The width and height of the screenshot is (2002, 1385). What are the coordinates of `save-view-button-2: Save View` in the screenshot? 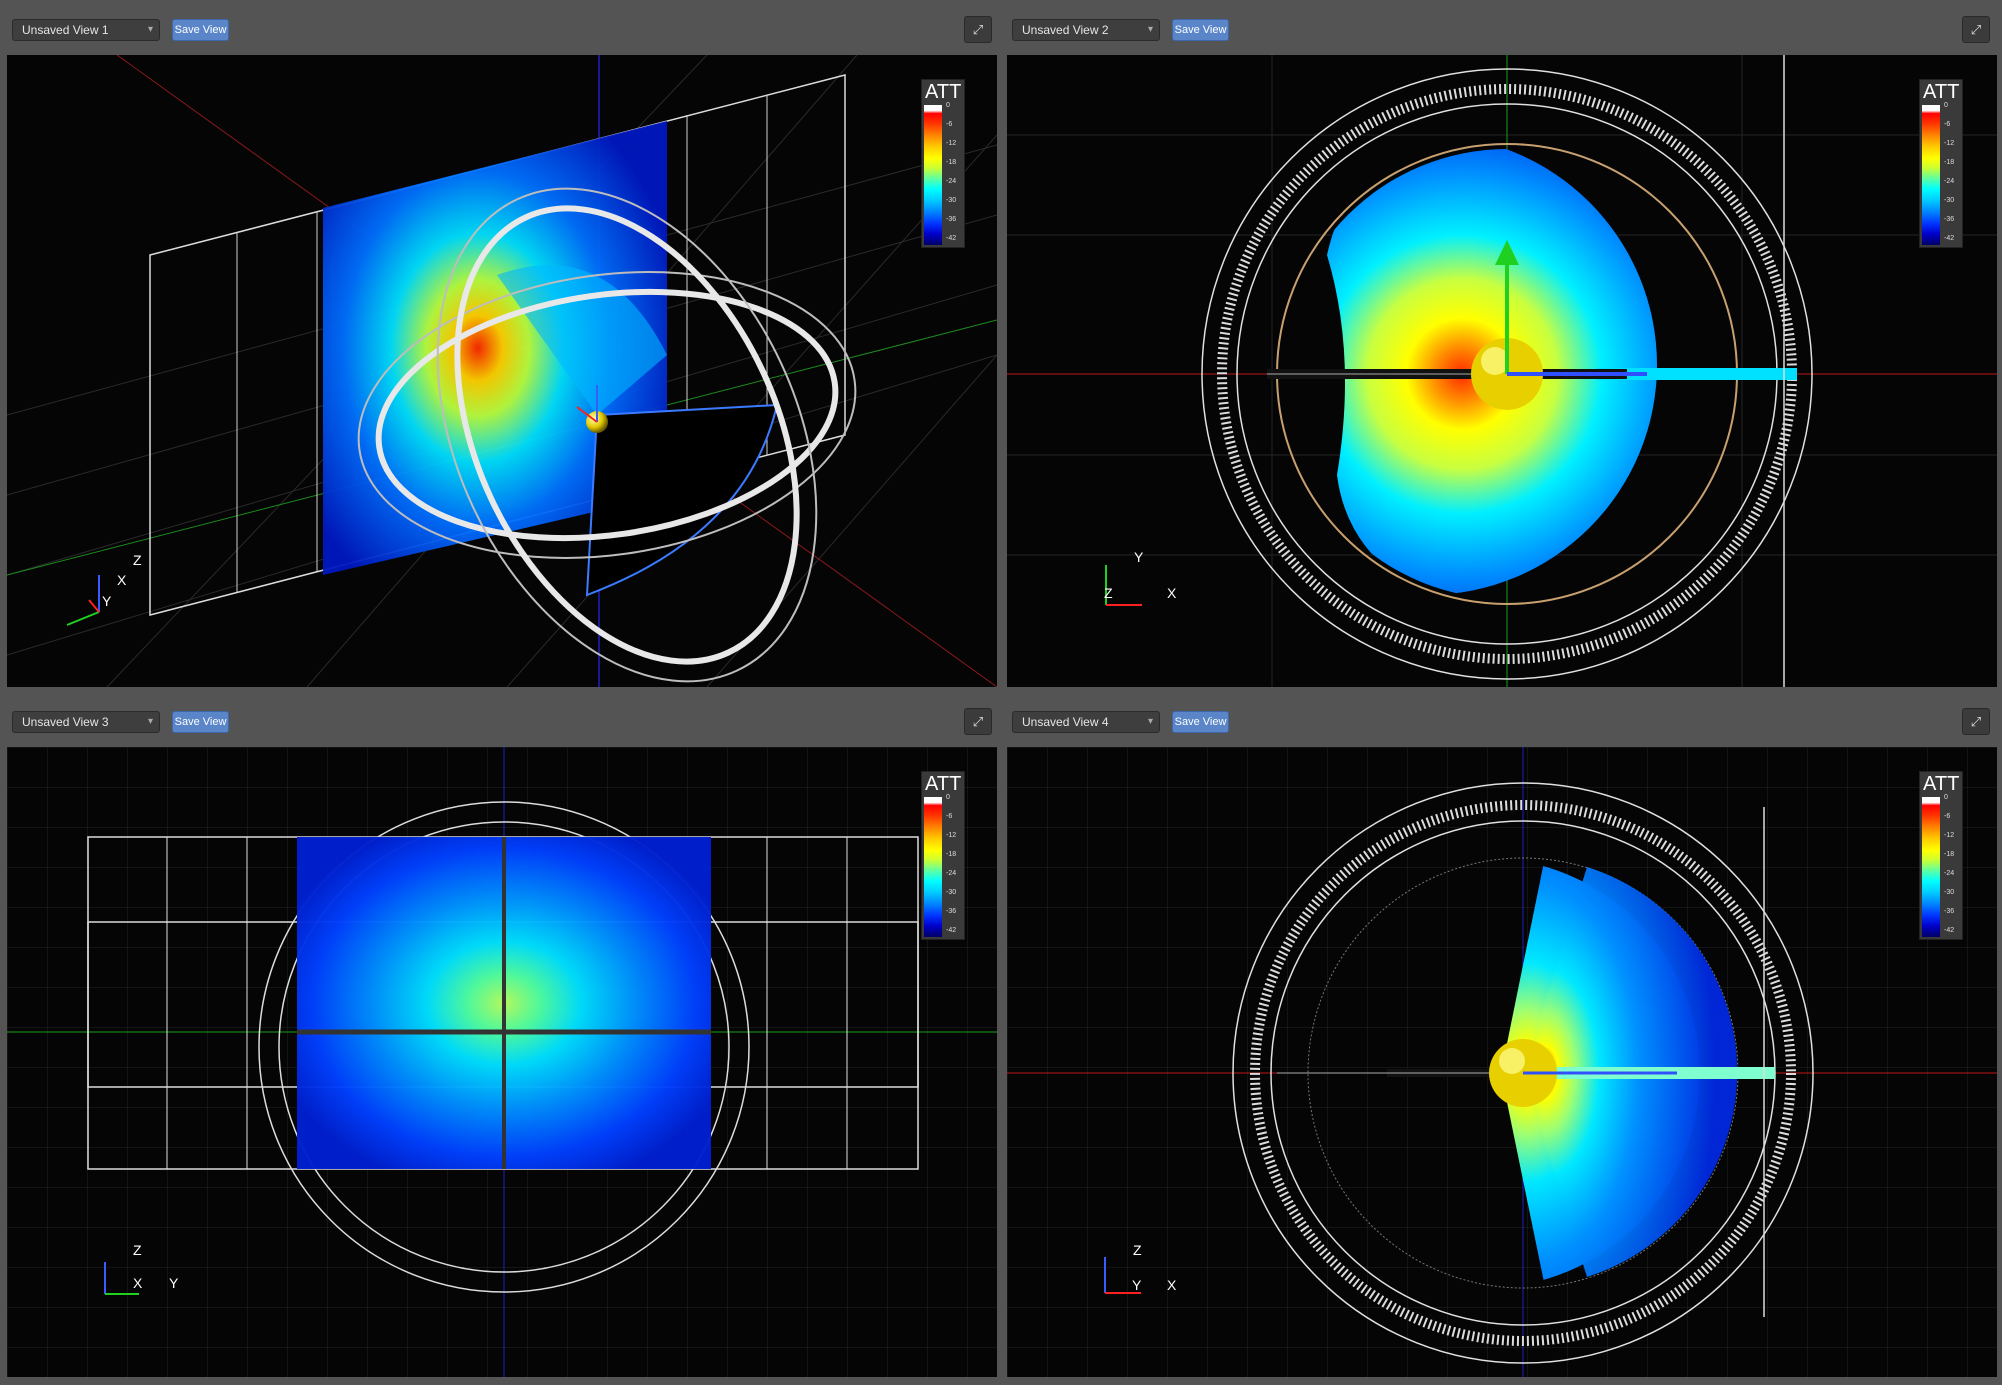 It's located at (1200, 30).